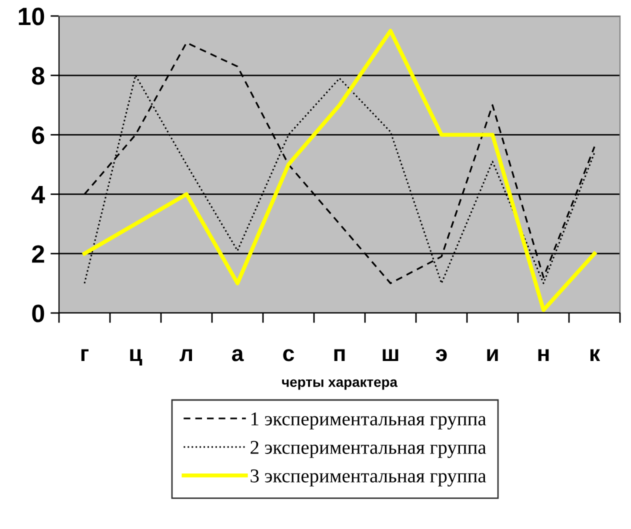 This screenshot has width=631, height=529. I want to click on x-tick-label: п, so click(339, 355).